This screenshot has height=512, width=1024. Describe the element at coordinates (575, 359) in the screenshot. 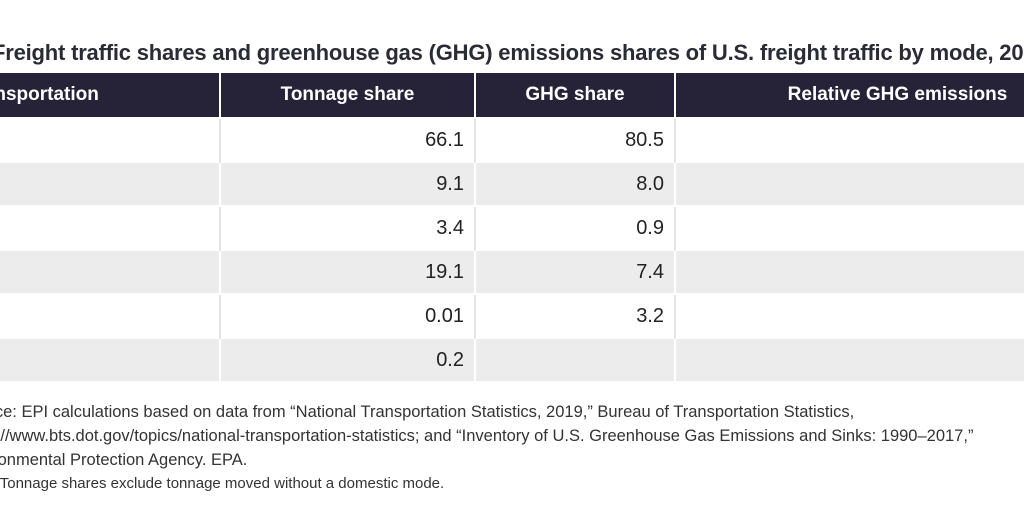

I see `cell-ghg` at that location.